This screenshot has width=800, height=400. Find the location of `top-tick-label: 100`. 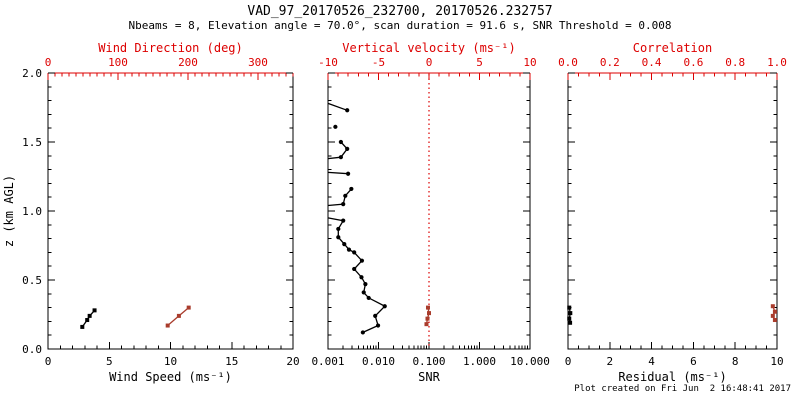

top-tick-label: 100 is located at coordinates (118, 62).